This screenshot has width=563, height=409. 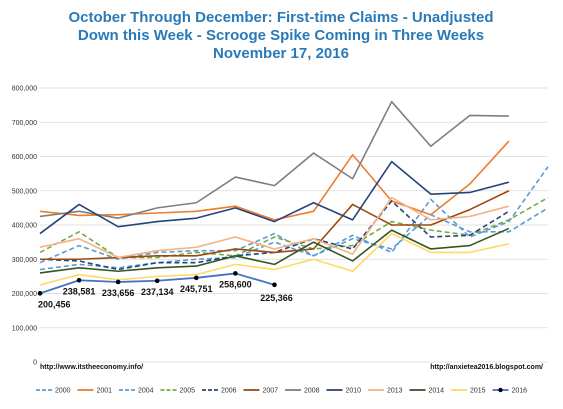 What do you see at coordinates (261, 391) in the screenshot?
I see `legend-item-2007: 2007` at bounding box center [261, 391].